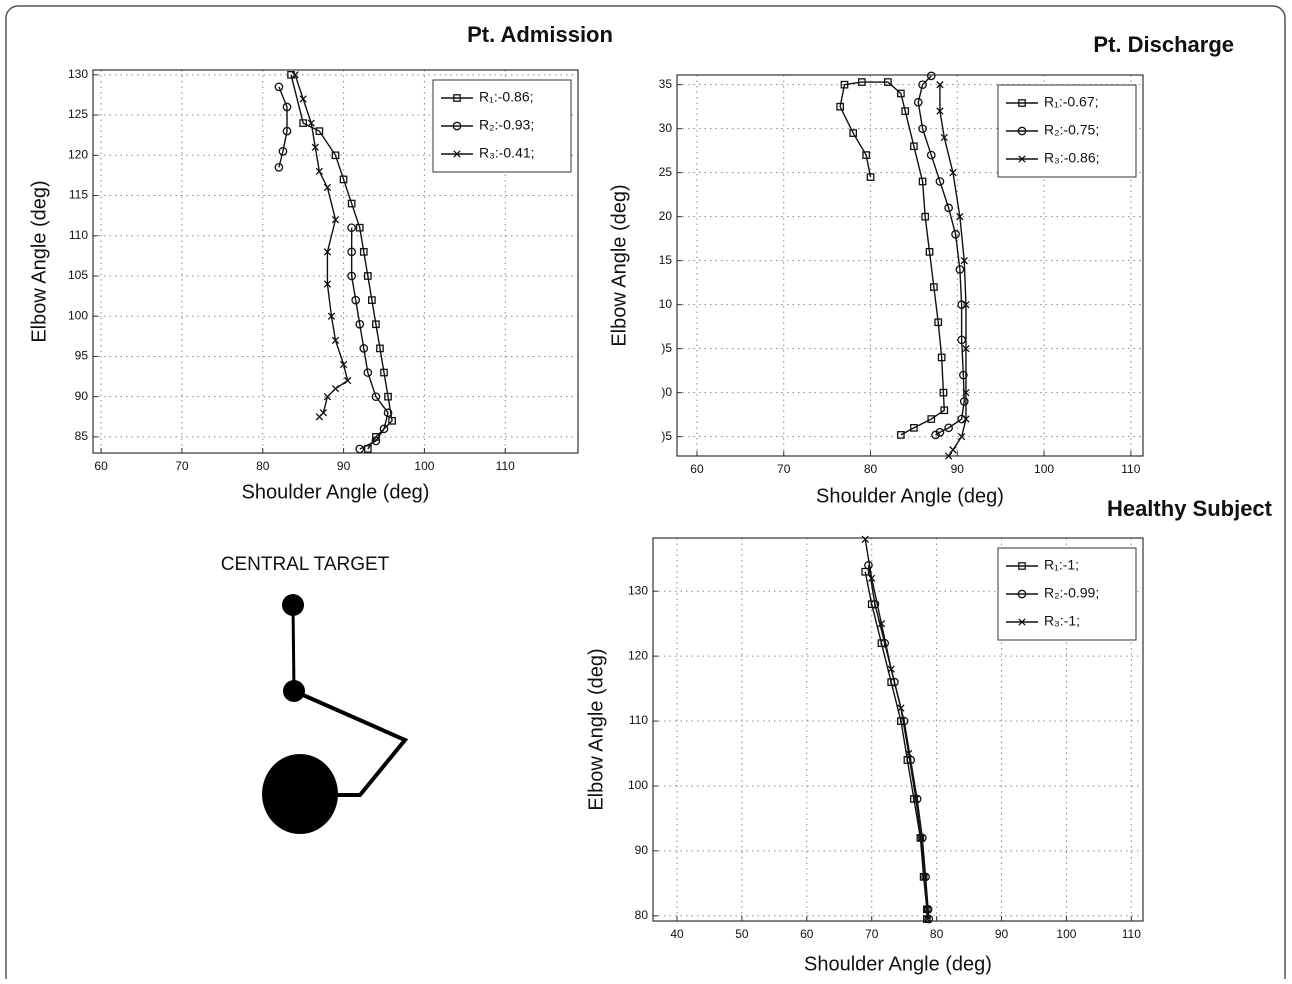  Describe the element at coordinates (1071, 102) in the screenshot. I see `legend-label: R₁:-0.67;` at that location.